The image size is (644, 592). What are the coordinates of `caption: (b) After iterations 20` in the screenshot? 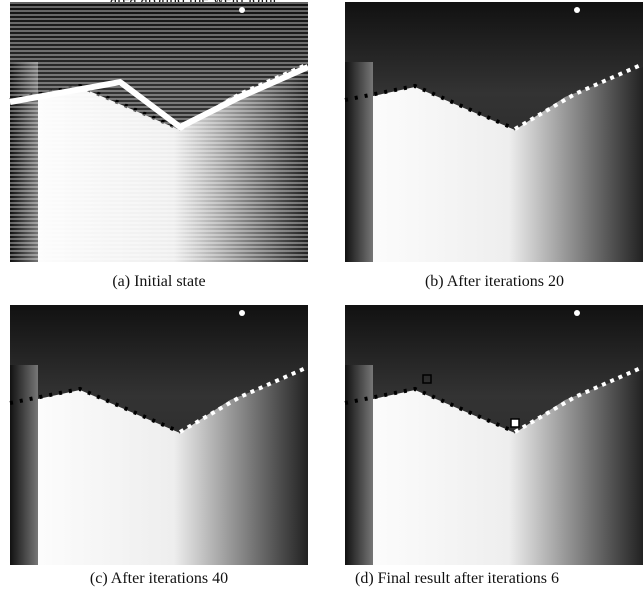 It's located at (494, 281).